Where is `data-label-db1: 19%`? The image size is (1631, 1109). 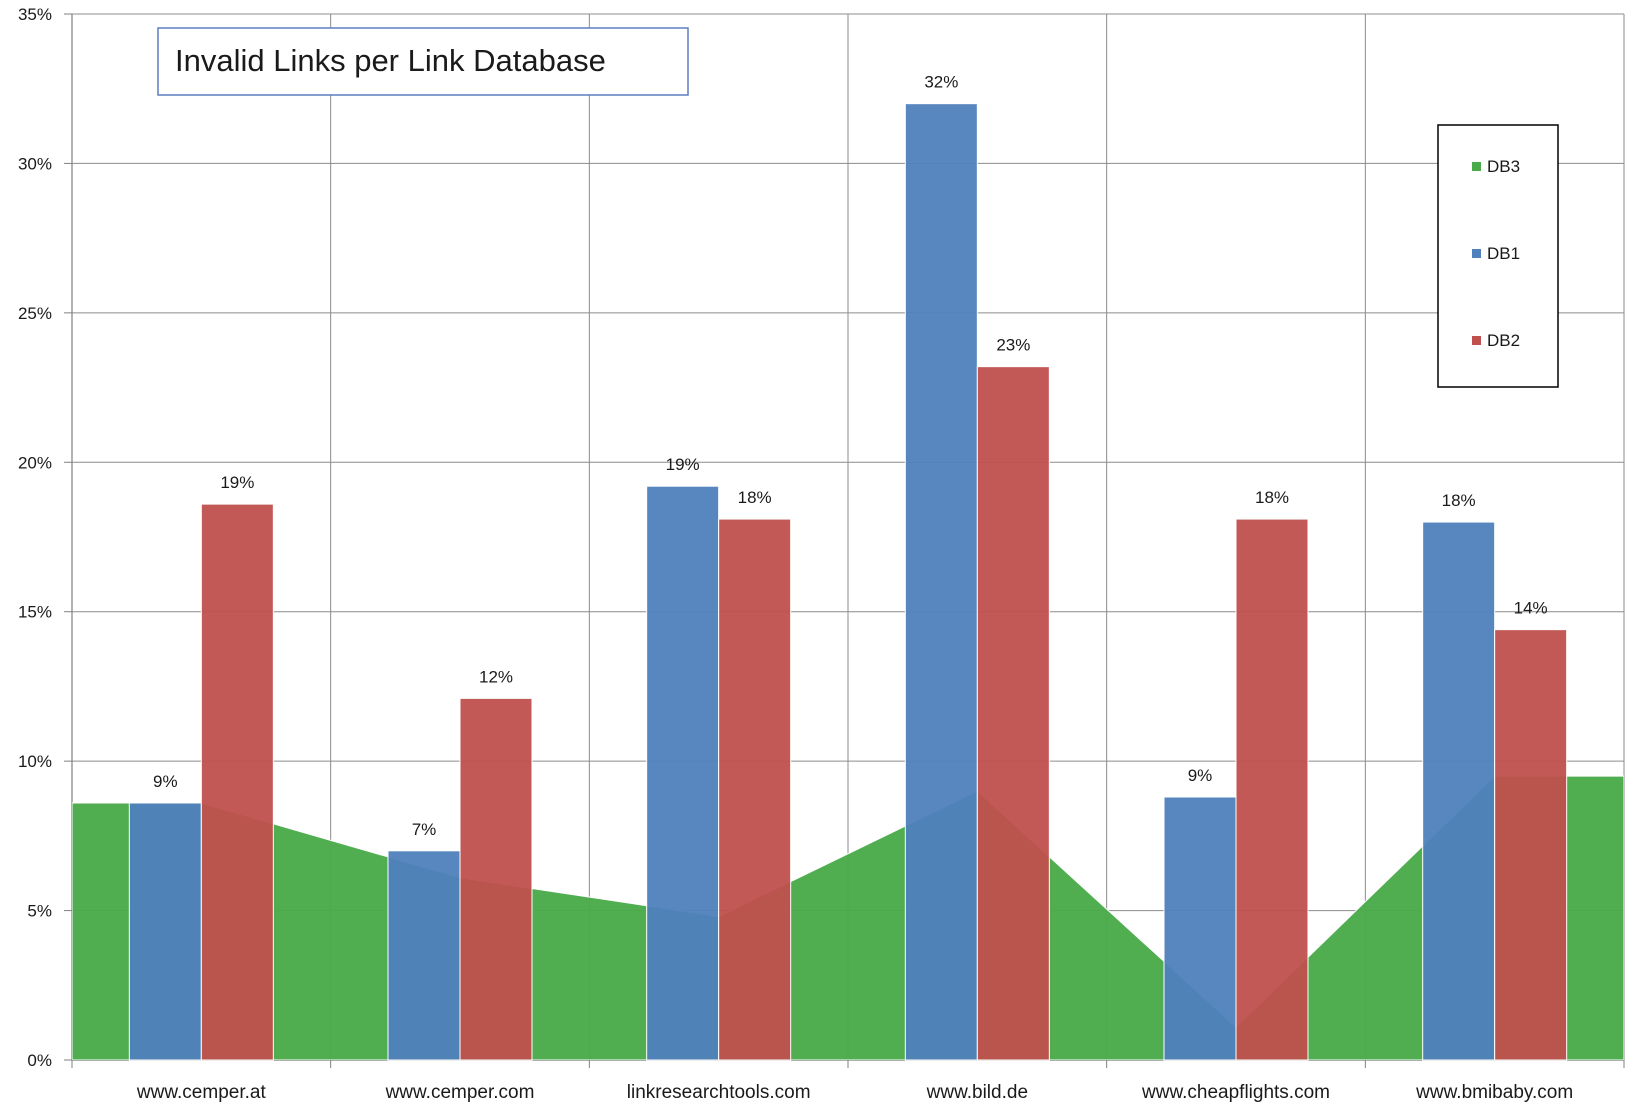 data-label-db1: 19% is located at coordinates (683, 464).